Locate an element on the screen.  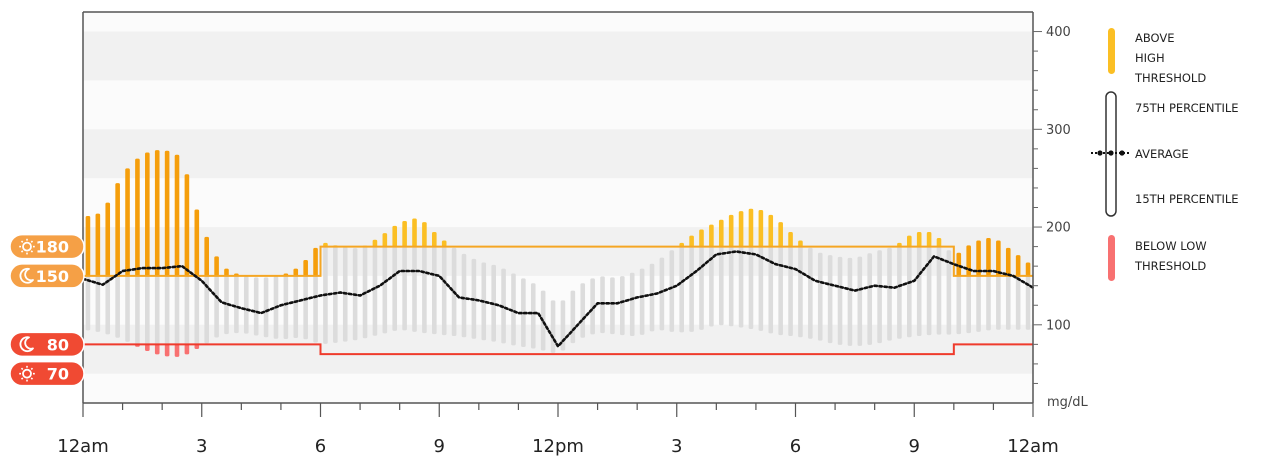
x-tick-label: 12am is located at coordinates (1032, 446).